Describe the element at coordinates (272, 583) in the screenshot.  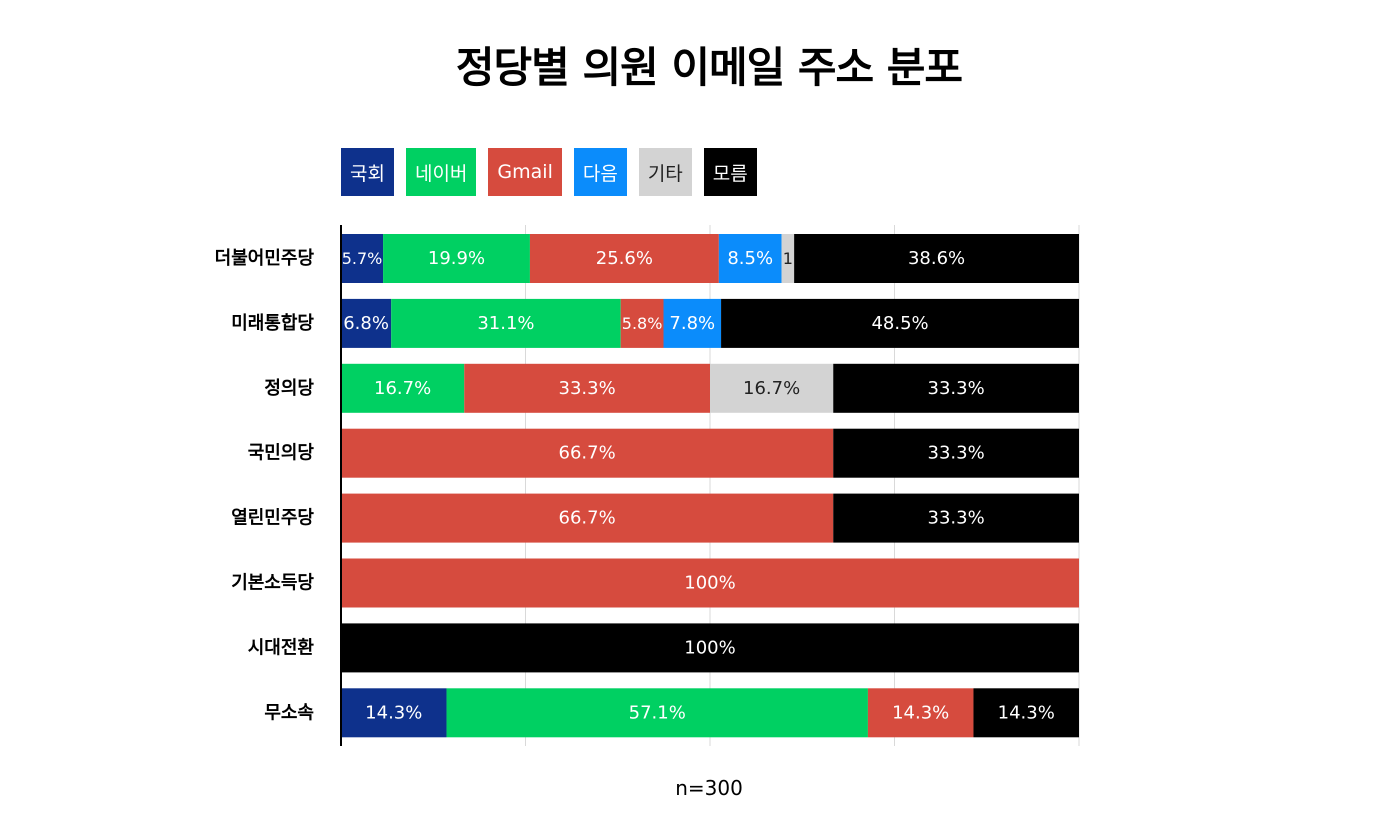
I see `category-label: 기본소득당` at that location.